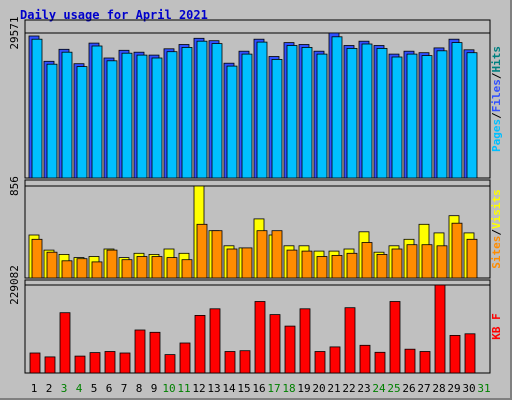 Image resolution: width=512 pixels, height=400 pixels. Describe the element at coordinates (496, 232) in the screenshot. I see `legend-visits-item-1: /` at that location.